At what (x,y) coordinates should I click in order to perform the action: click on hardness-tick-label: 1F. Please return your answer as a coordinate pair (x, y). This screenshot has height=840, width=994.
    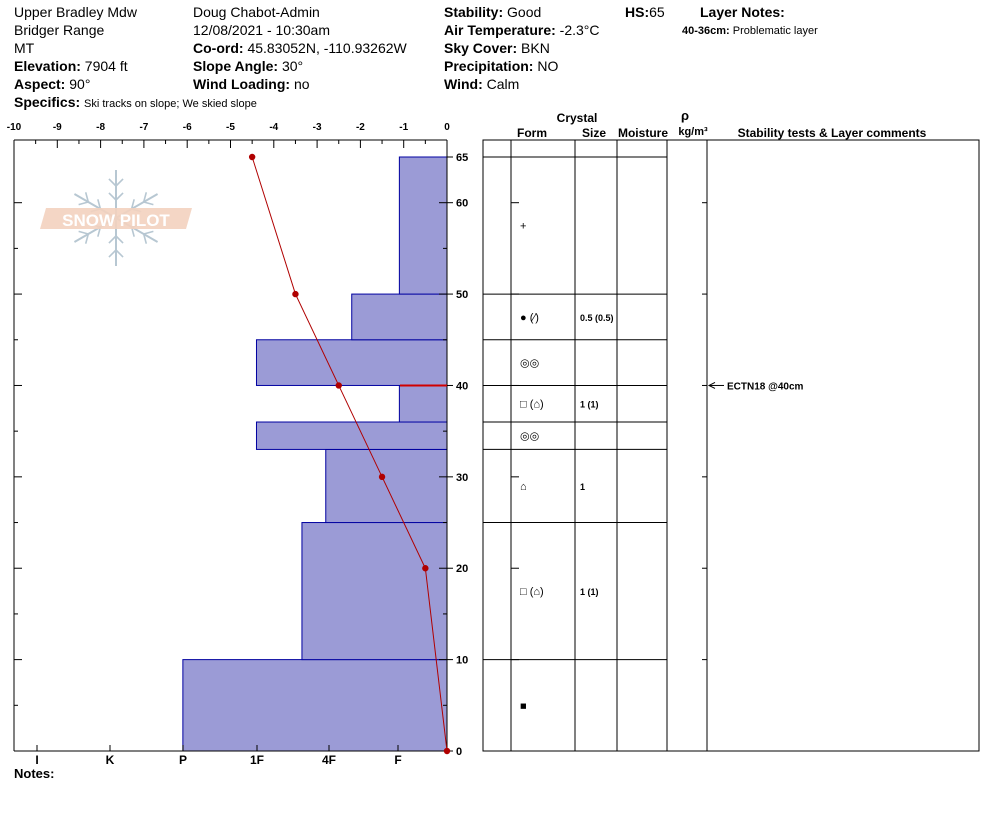
    Looking at the image, I should click on (257, 760).